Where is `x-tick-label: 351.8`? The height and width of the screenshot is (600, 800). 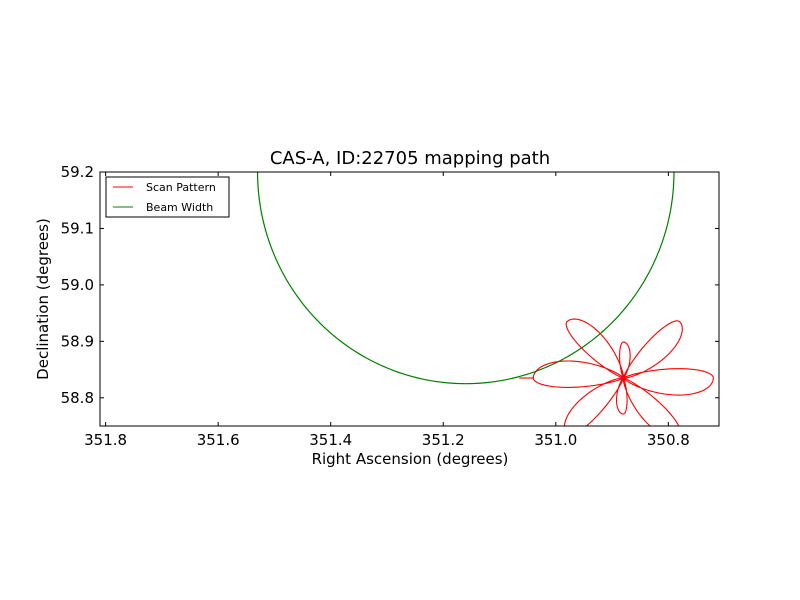
x-tick-label: 351.8 is located at coordinates (105, 440).